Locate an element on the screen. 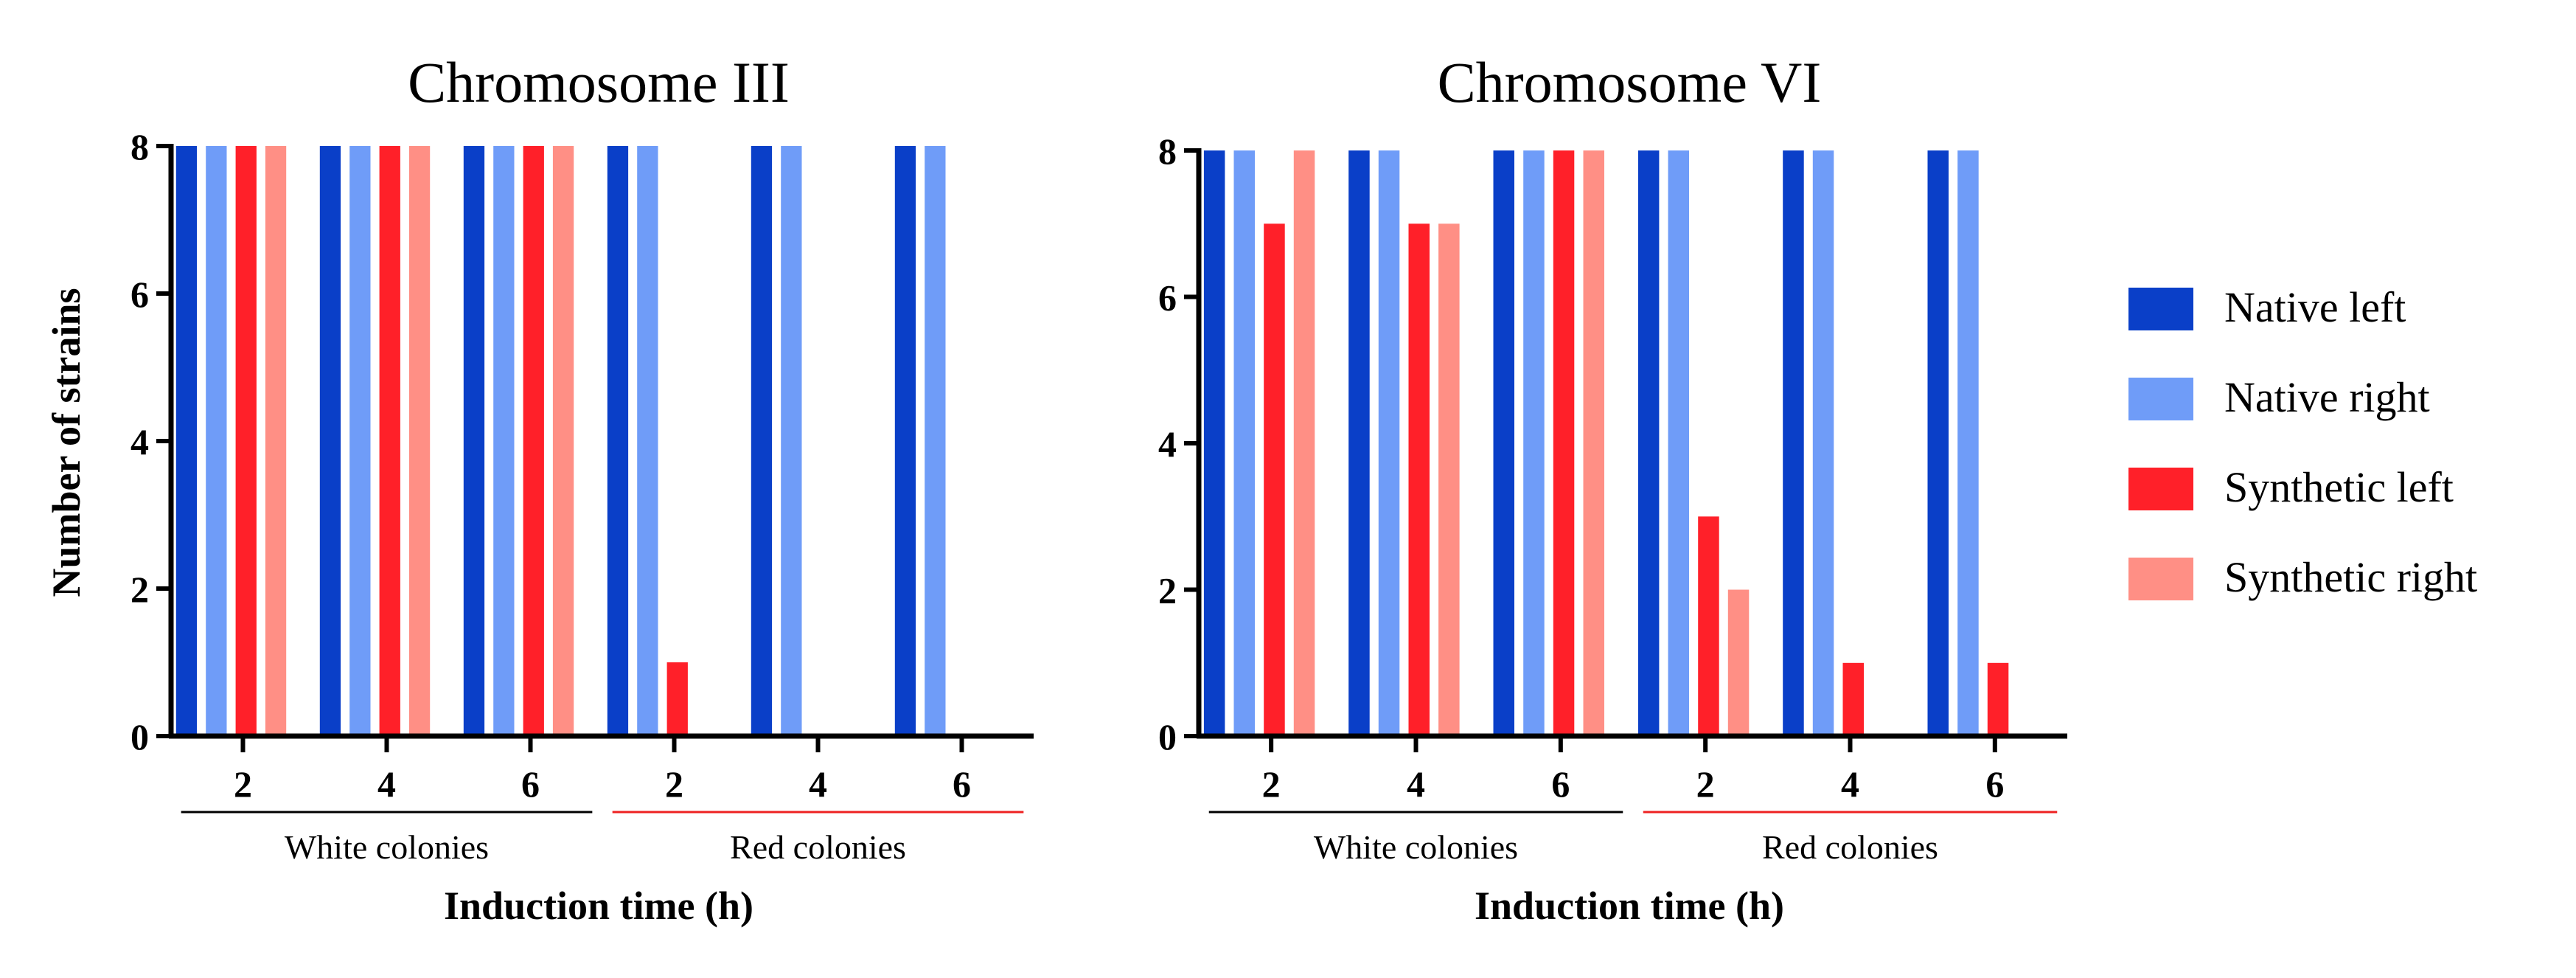  legend-swatch-native-left is located at coordinates (2160, 309).